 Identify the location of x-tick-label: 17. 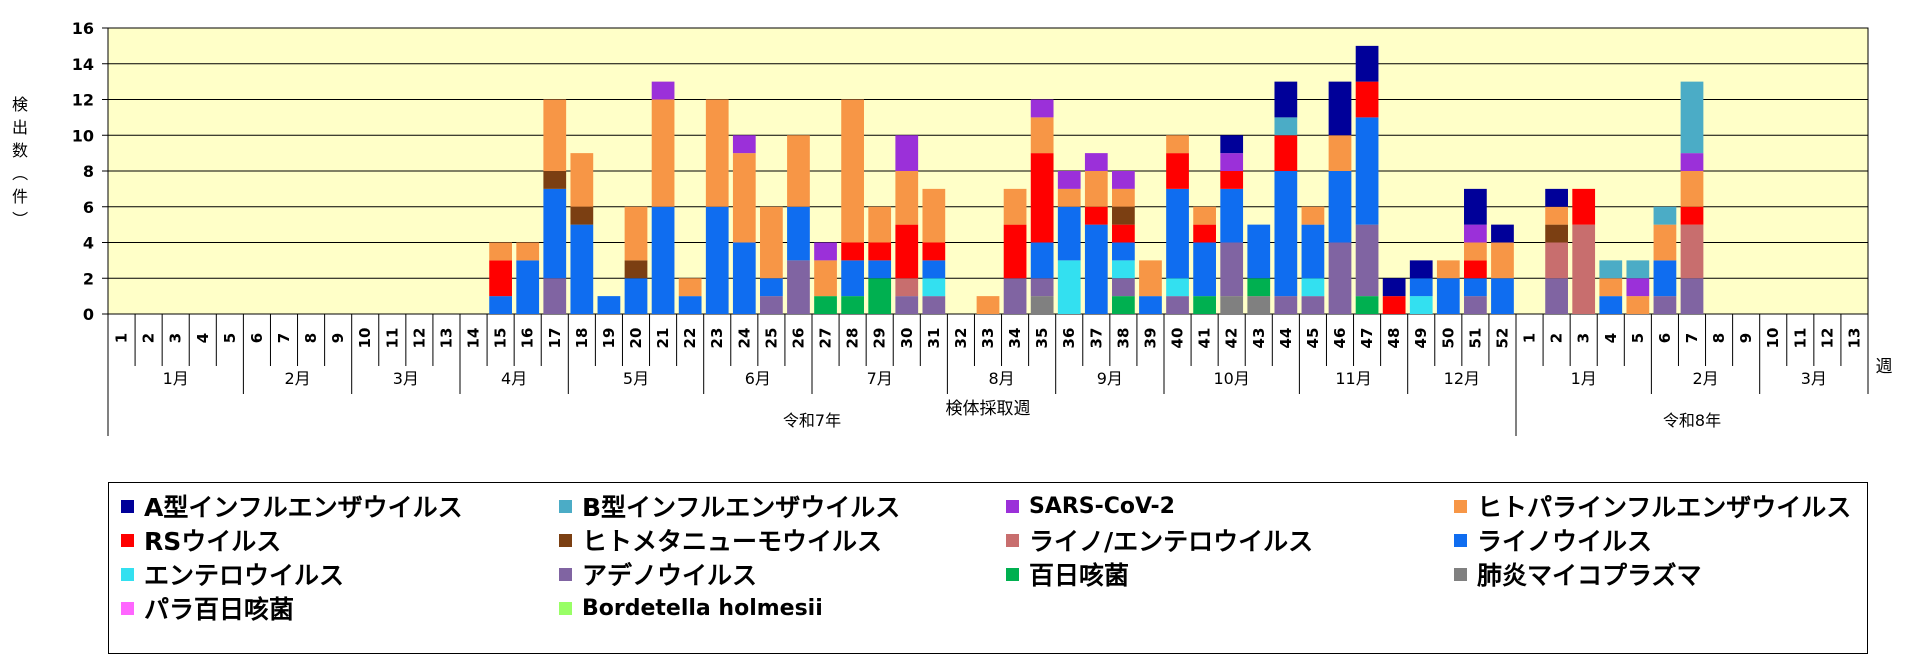
(555, 338).